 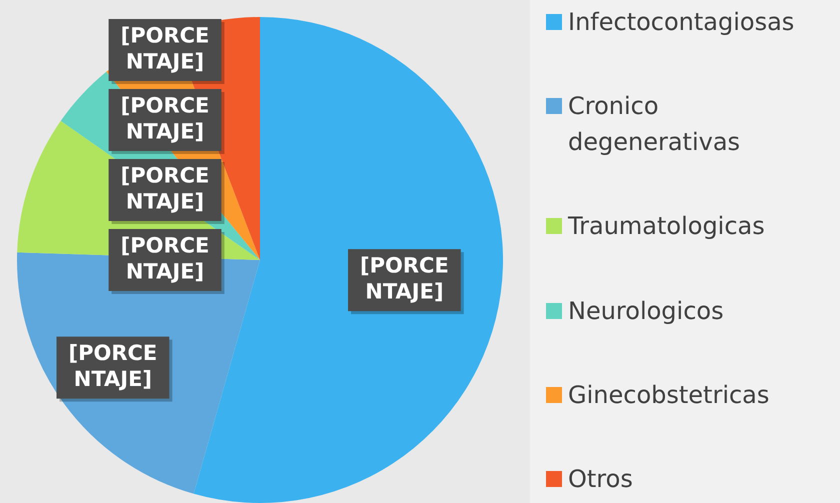 What do you see at coordinates (666, 226) in the screenshot?
I see `legend-label: Traumatologicas` at bounding box center [666, 226].